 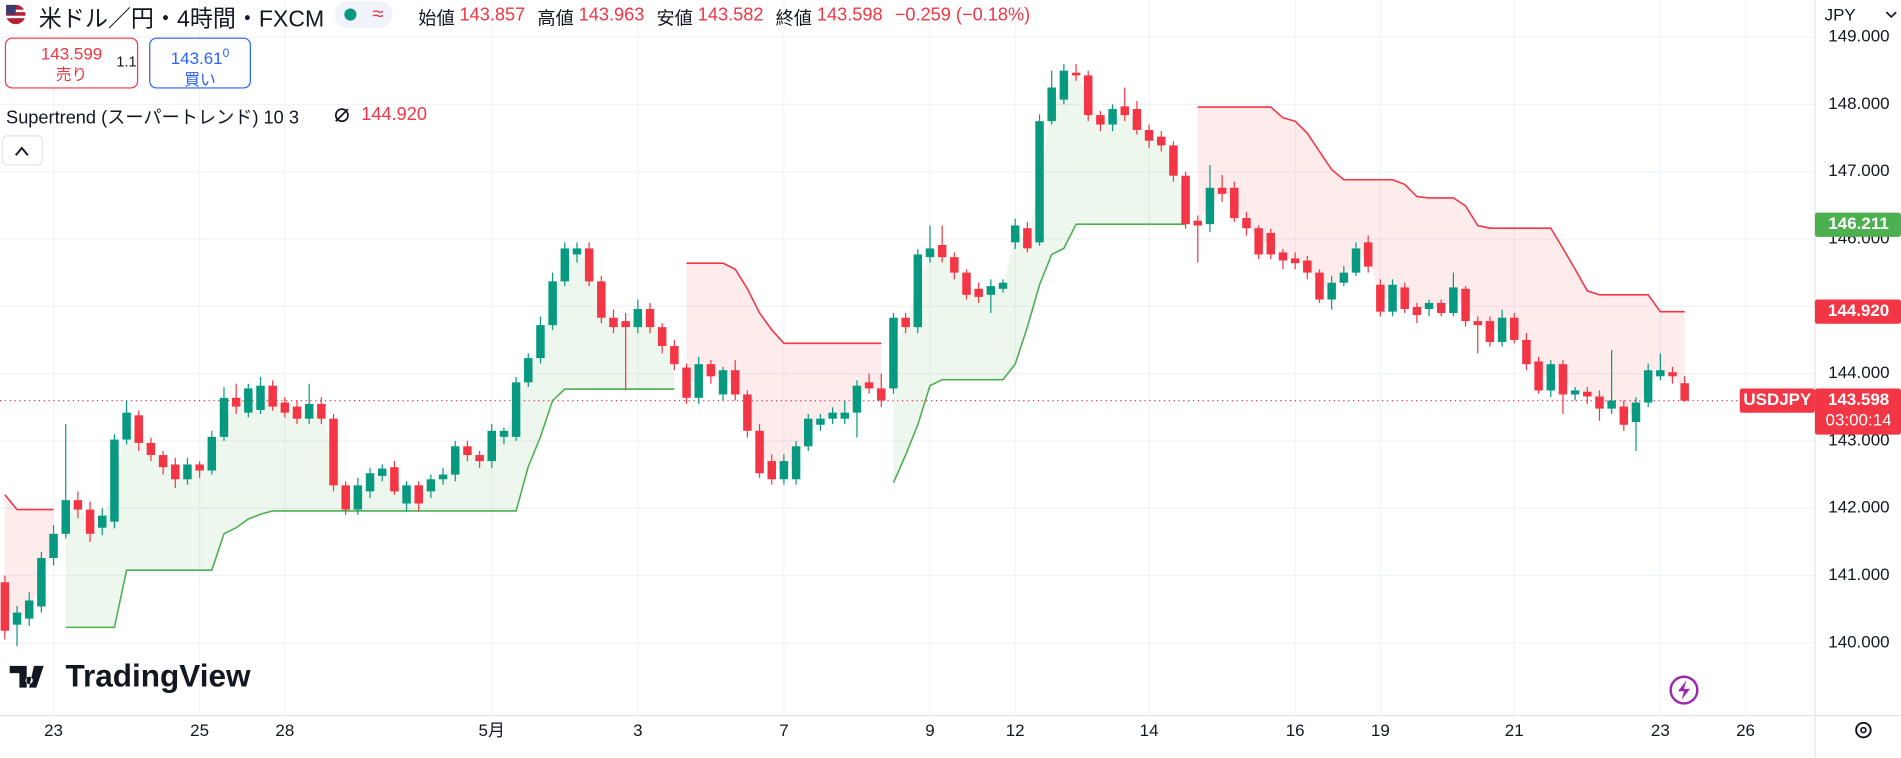 I want to click on currency: JPY, so click(x=1840, y=14).